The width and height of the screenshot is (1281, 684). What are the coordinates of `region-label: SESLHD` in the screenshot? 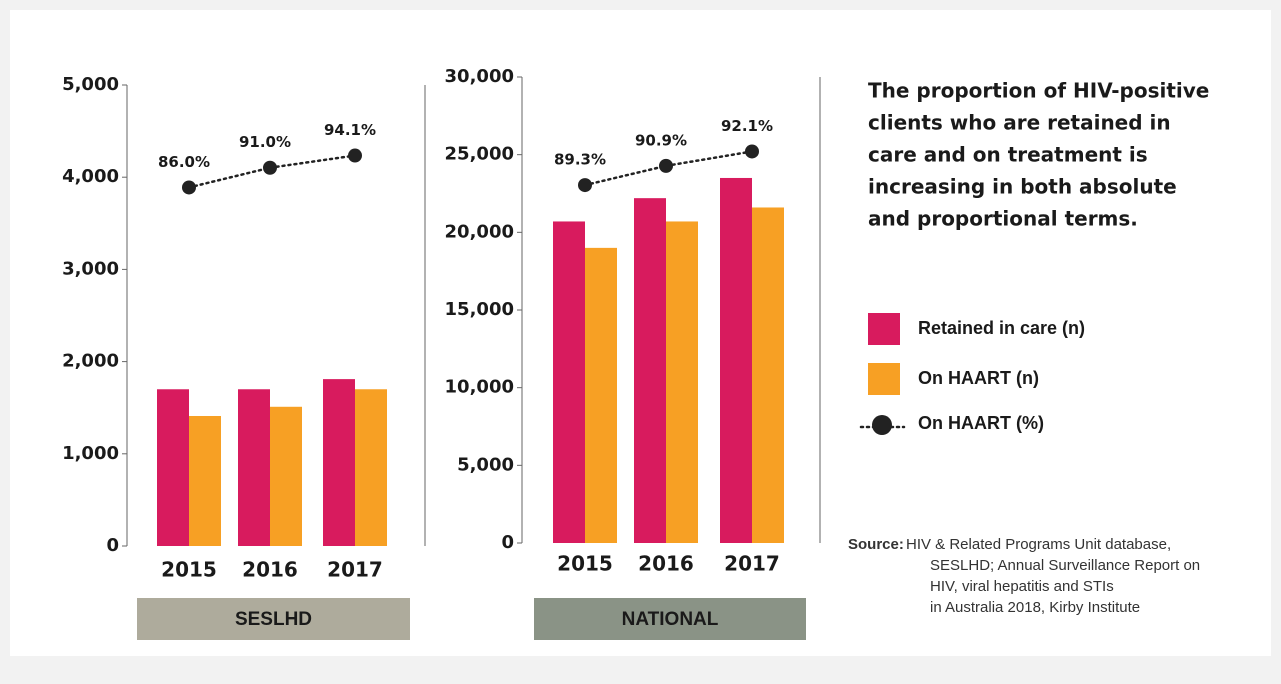 It's located at (273, 619).